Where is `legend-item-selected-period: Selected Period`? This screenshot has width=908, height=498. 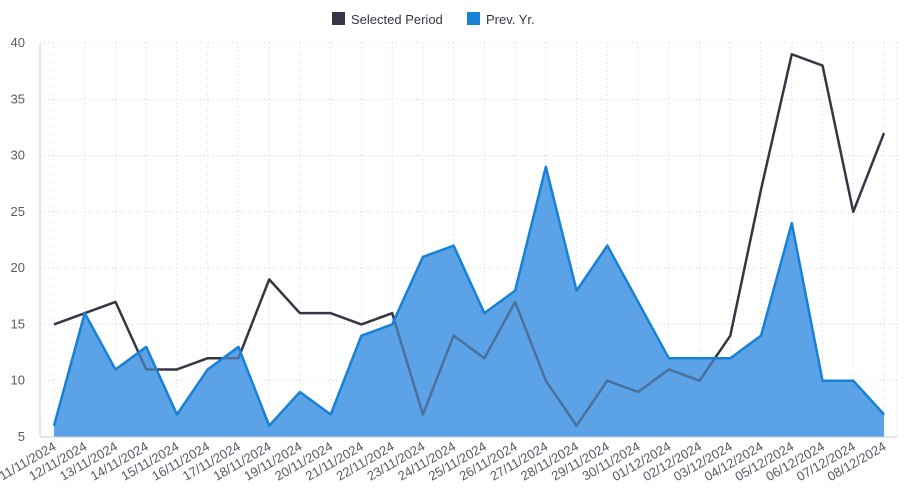
legend-item-selected-period: Selected Period is located at coordinates (387, 19).